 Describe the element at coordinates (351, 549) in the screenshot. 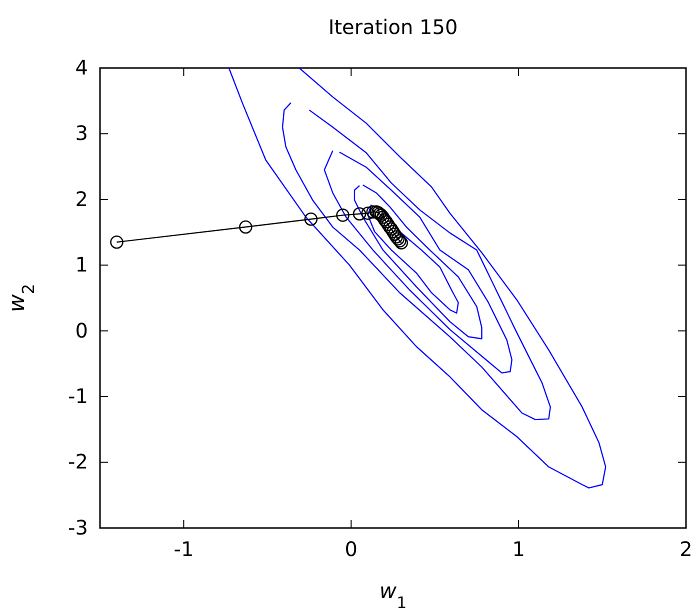

I see `x-tick-label: 0` at that location.